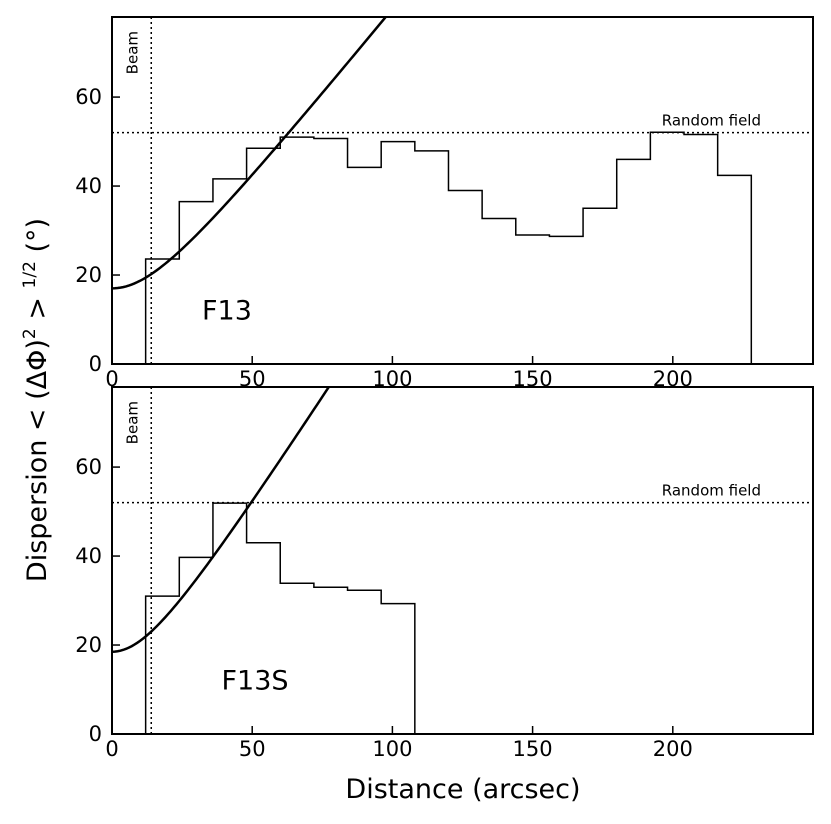  I want to click on y-axis-label-sup1: 2, so click(30, 333).